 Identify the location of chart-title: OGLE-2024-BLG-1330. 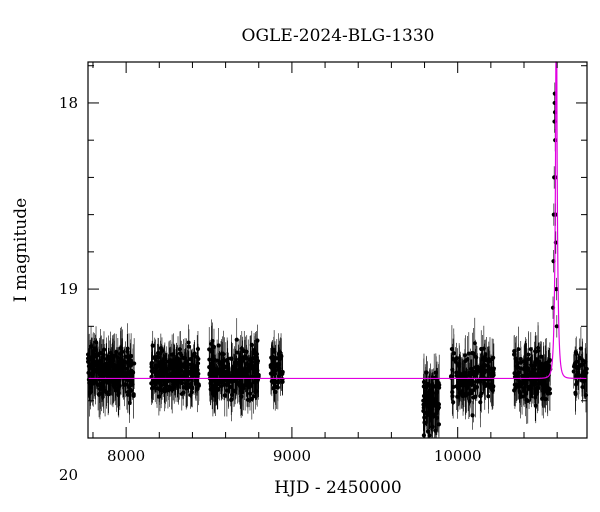
(338, 36).